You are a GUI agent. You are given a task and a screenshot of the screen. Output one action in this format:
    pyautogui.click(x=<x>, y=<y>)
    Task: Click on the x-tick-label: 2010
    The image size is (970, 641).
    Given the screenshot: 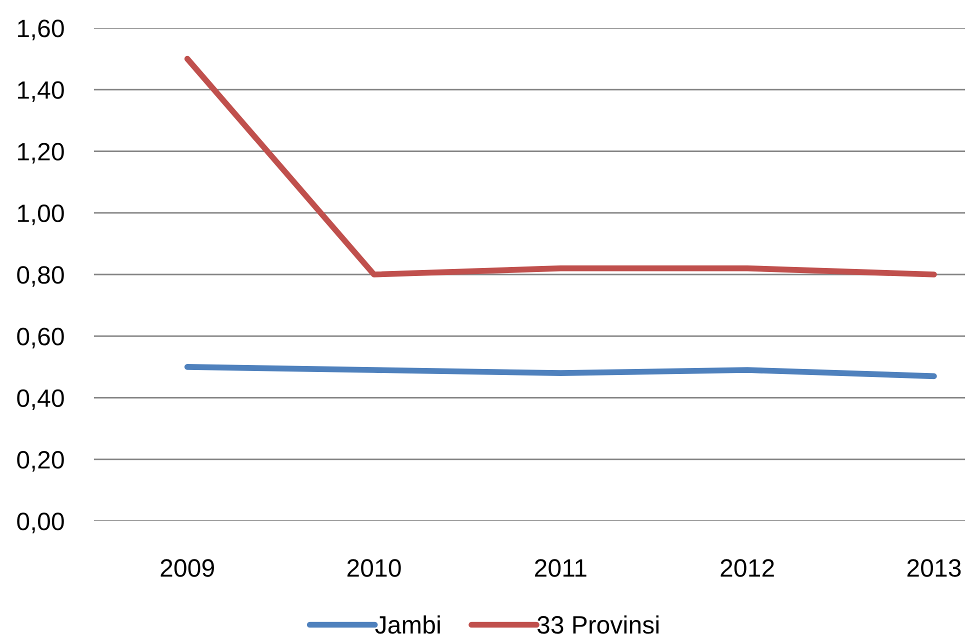 What is the action you would take?
    pyautogui.click(x=374, y=568)
    